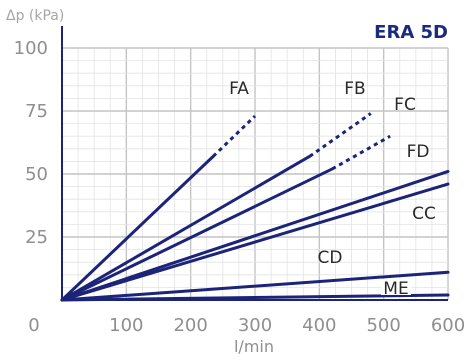 This screenshot has height=362, width=471. What do you see at coordinates (239, 89) in the screenshot?
I see `series-label-fa: FA` at bounding box center [239, 89].